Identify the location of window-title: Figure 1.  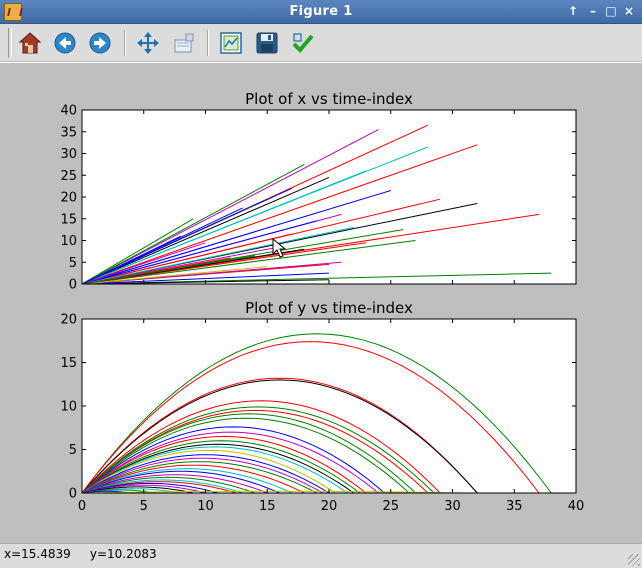
(321, 11).